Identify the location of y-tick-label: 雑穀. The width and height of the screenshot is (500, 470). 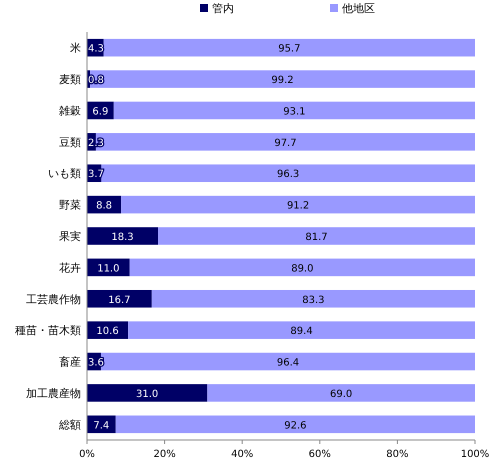
(70, 111).